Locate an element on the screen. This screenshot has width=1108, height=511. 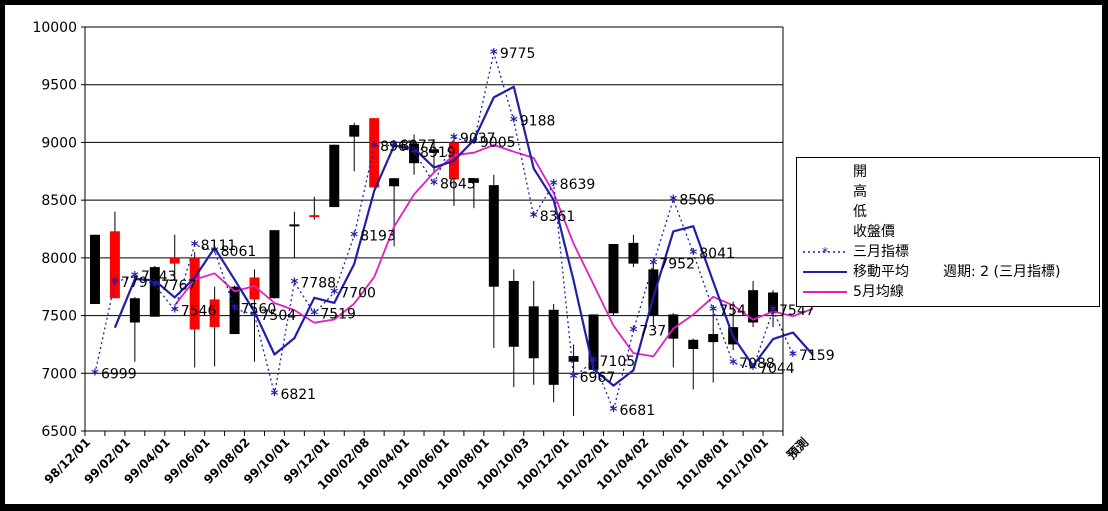
data-label: 754 is located at coordinates (732, 311).